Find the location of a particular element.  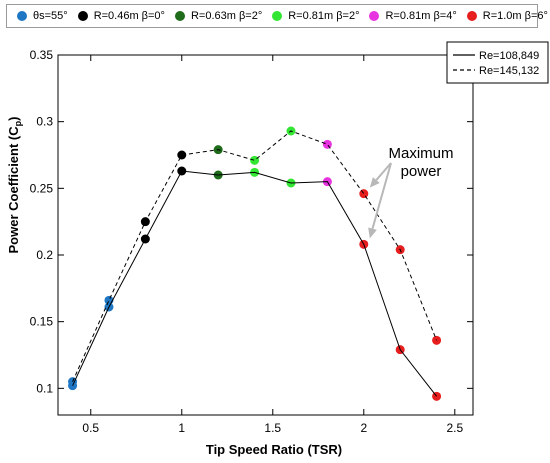

y-tick-label: 0.3 is located at coordinates (44, 122).